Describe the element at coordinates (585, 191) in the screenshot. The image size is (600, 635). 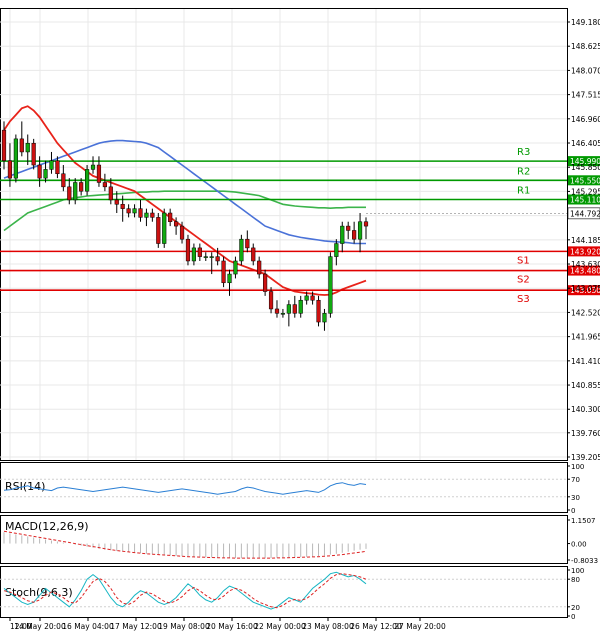
I see `price-tick-label: 145.295` at that location.